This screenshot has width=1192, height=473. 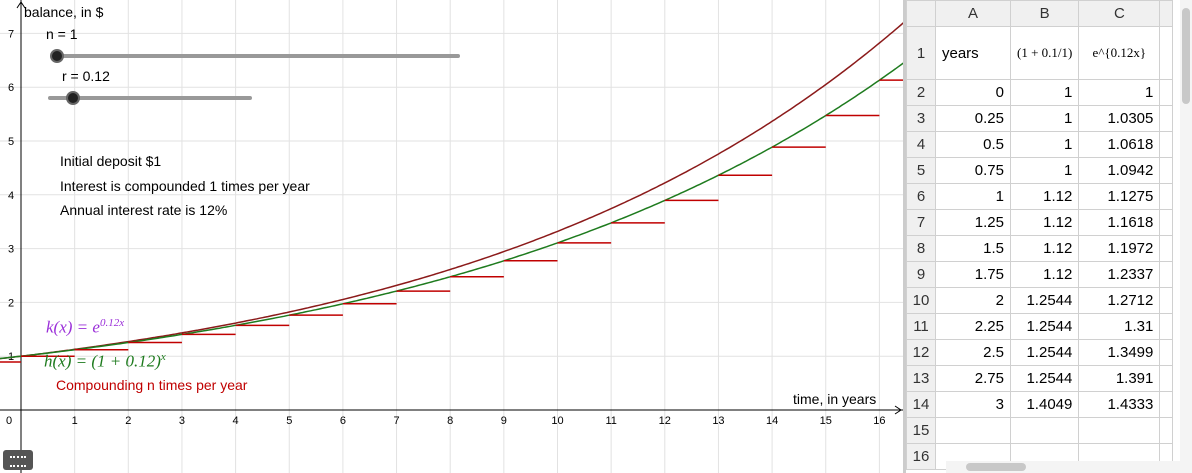 What do you see at coordinates (973, 92) in the screenshot?
I see `cell-a: 0` at bounding box center [973, 92].